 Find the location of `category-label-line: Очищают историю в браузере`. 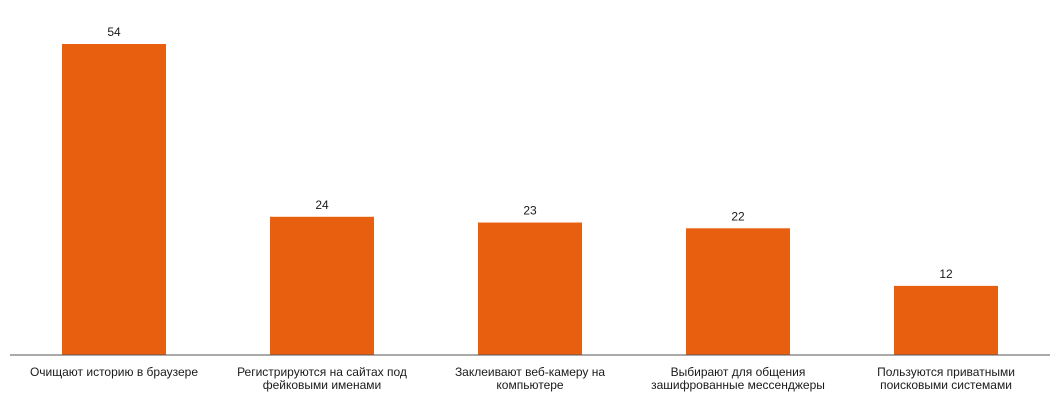

category-label-line: Очищают историю в браузере is located at coordinates (114, 372).